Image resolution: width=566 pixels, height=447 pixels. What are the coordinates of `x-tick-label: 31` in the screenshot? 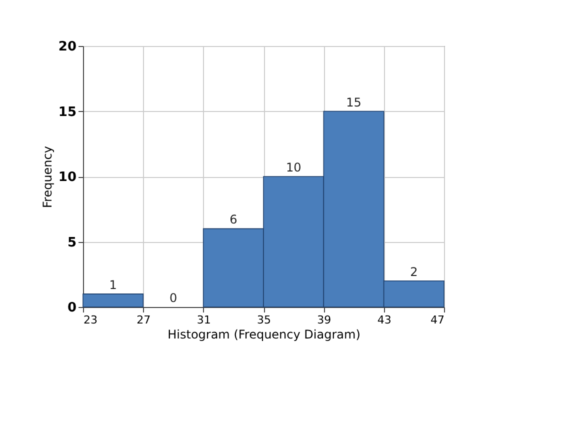 It's located at (203, 320).